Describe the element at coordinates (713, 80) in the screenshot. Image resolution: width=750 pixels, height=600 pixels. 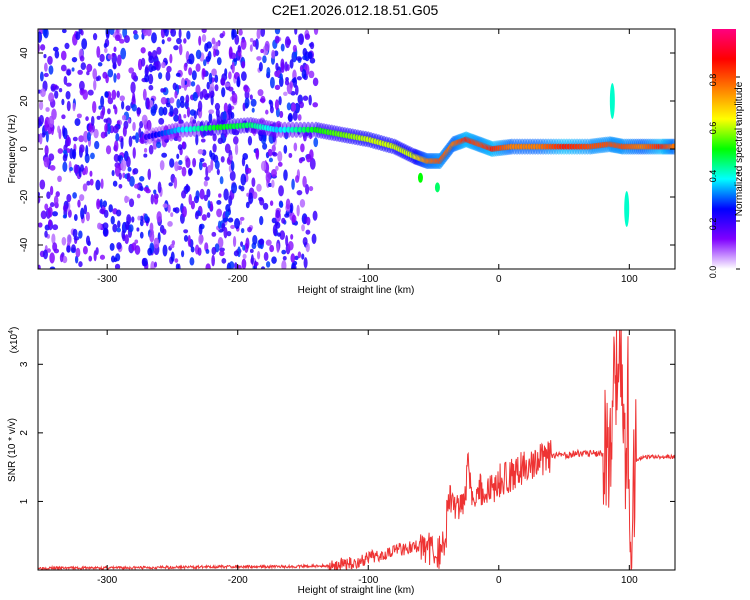
I see `colorbar-tick-label: 0.8` at that location.